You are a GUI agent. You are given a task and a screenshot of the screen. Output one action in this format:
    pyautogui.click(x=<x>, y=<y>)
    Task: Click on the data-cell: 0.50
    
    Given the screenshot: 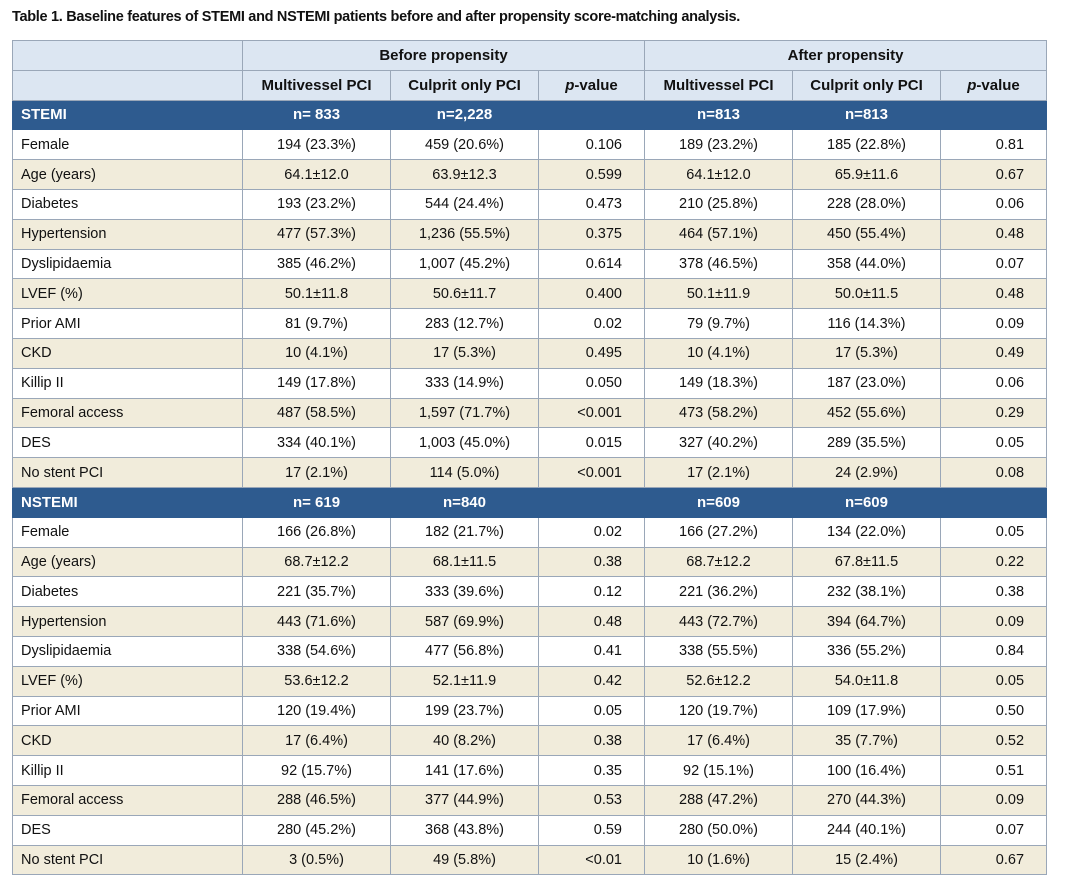 What is the action you would take?
    pyautogui.click(x=993, y=711)
    